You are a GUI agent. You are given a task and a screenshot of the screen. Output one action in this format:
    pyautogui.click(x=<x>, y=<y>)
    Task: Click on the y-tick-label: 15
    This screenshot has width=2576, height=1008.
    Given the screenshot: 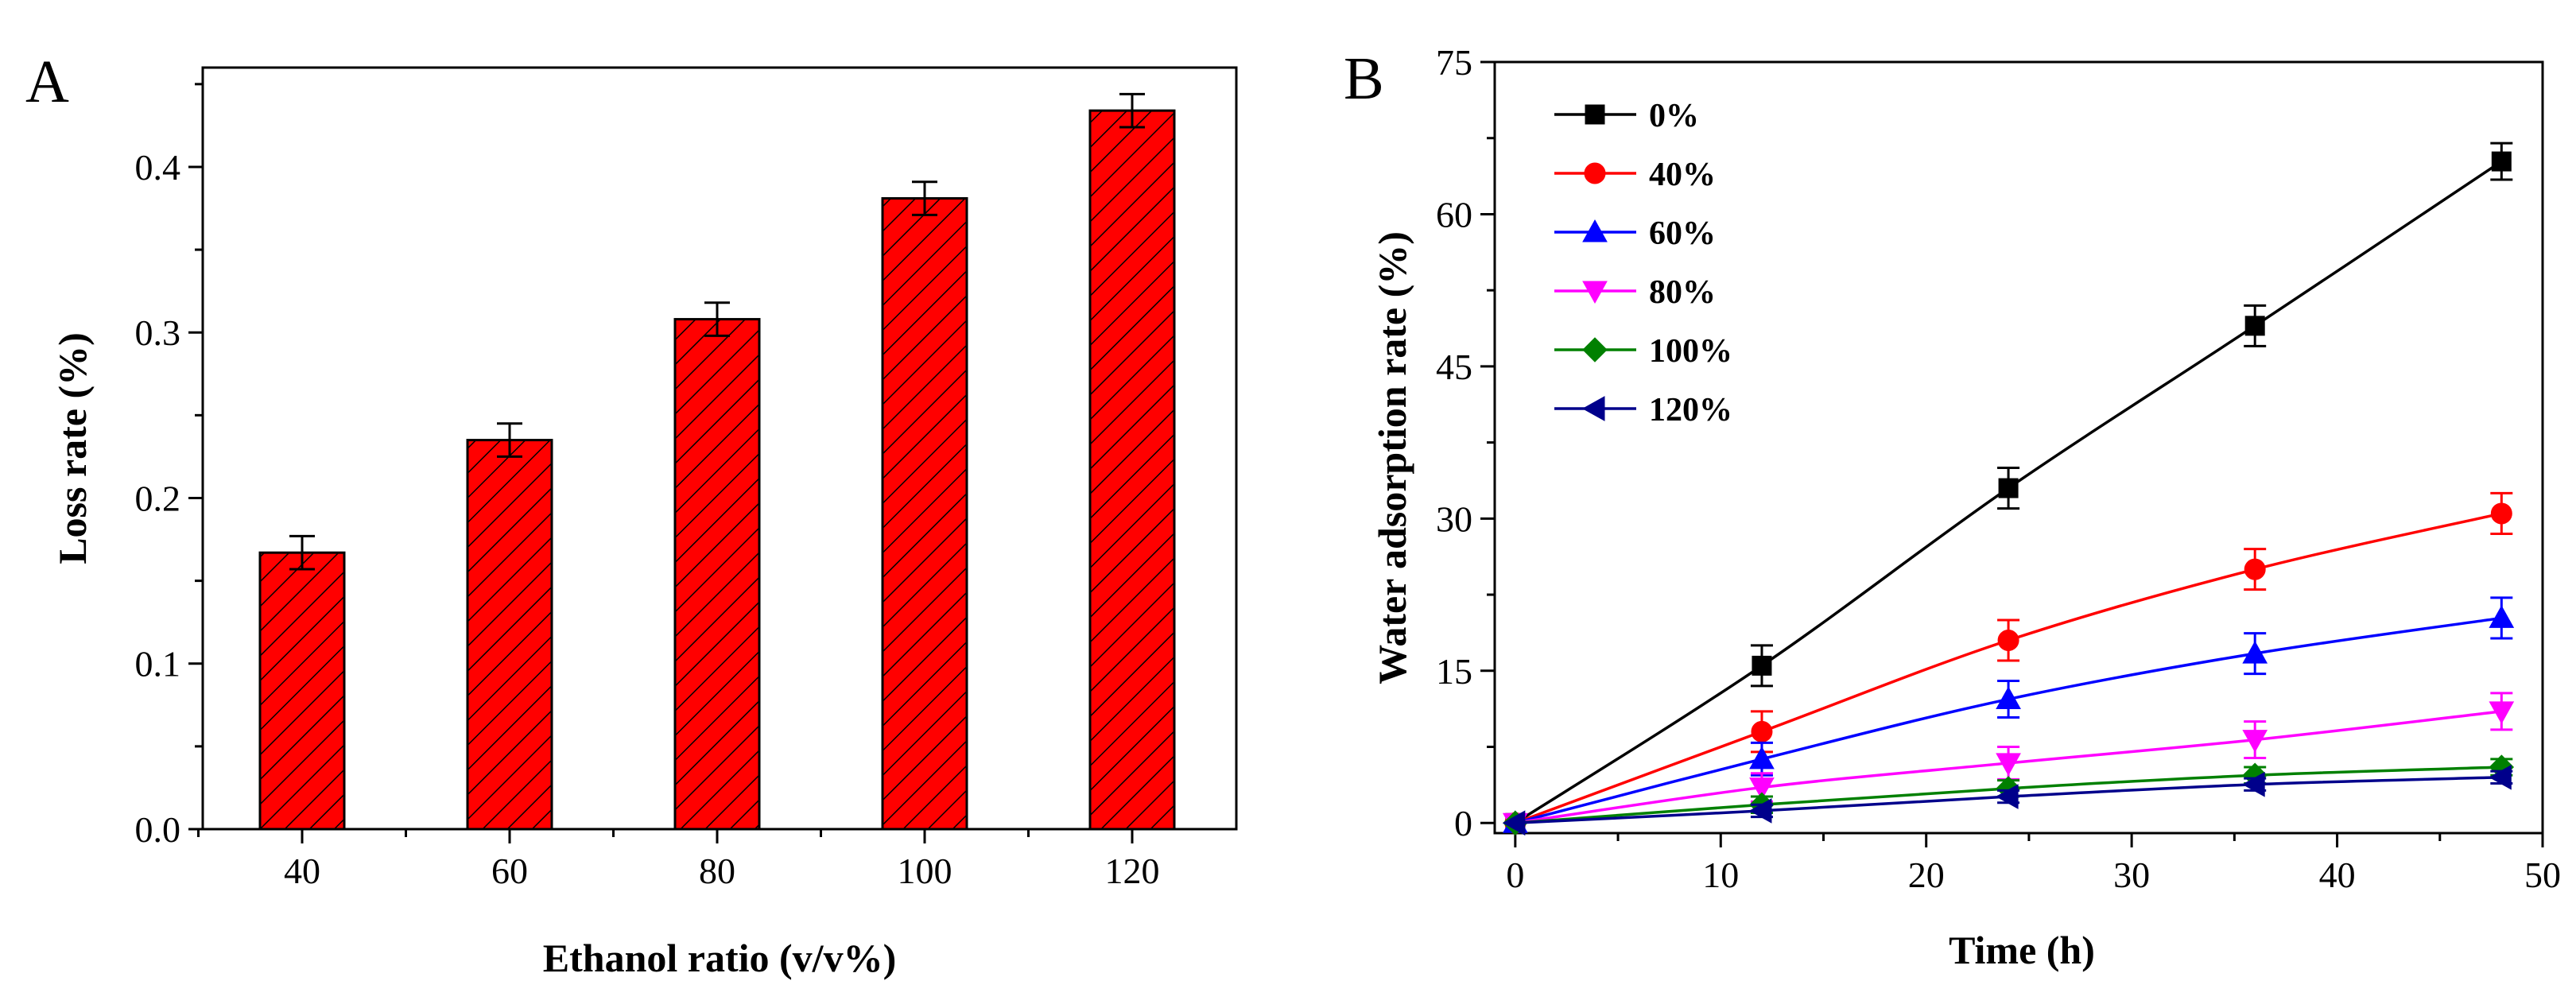 What is the action you would take?
    pyautogui.click(x=1454, y=671)
    